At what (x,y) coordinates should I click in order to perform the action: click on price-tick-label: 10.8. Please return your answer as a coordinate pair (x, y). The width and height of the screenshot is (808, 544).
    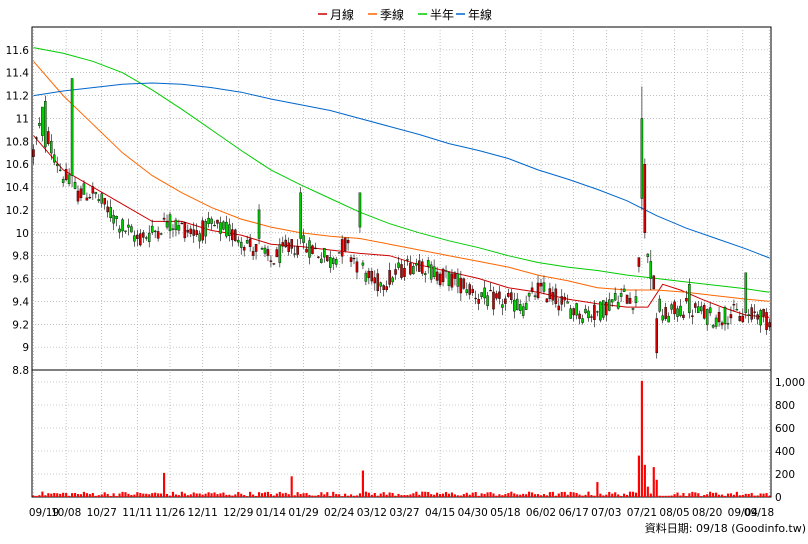
    Looking at the image, I should click on (17, 142).